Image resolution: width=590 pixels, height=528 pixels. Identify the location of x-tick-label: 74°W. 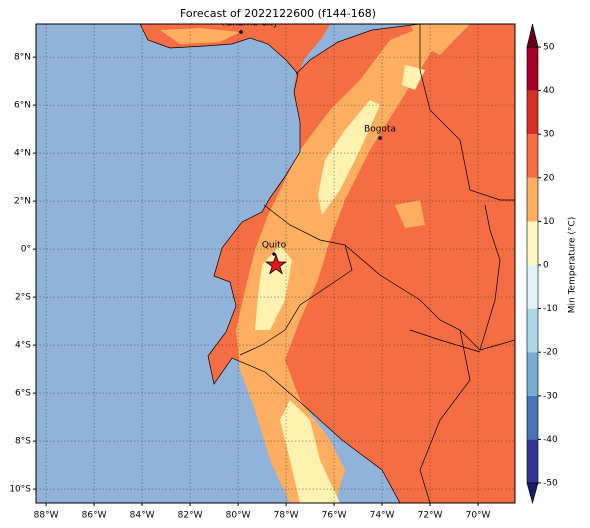
(382, 516).